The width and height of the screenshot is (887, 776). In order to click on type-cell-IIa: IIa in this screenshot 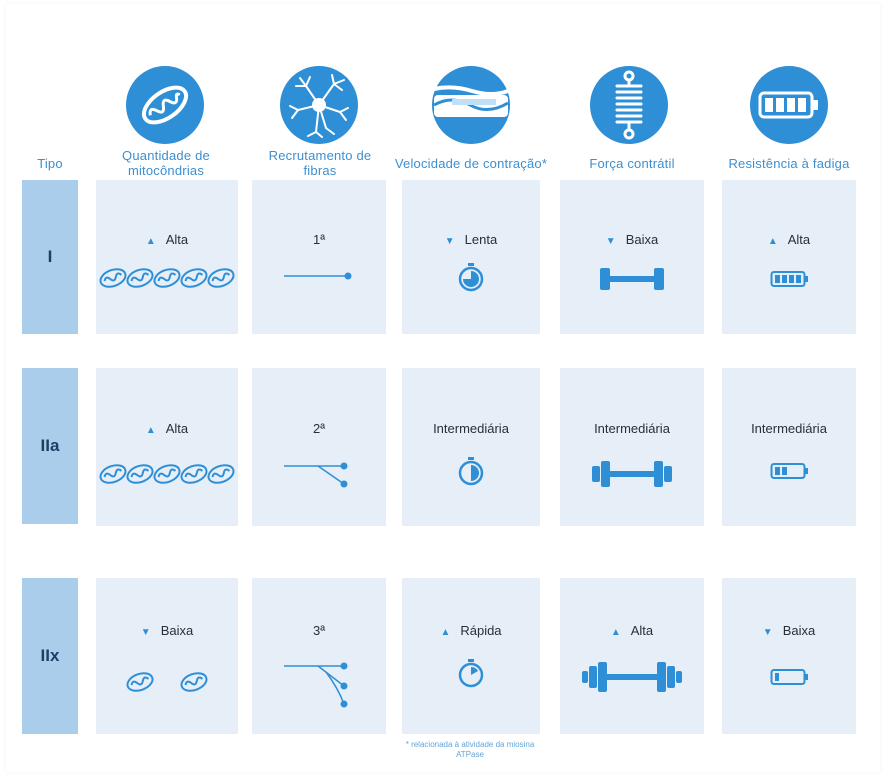, I will do `click(50, 446)`.